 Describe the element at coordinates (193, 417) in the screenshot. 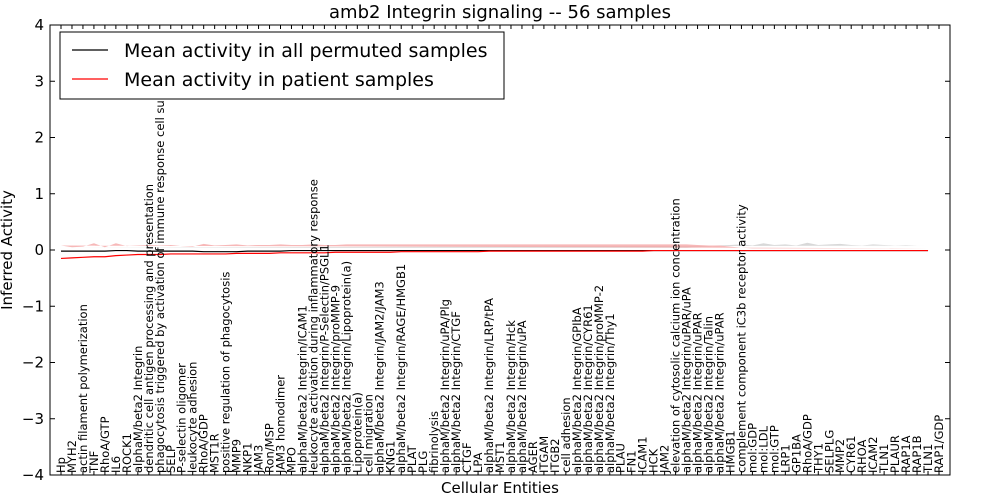

I see `x-tick-label: leukocyte adhesion` at that location.